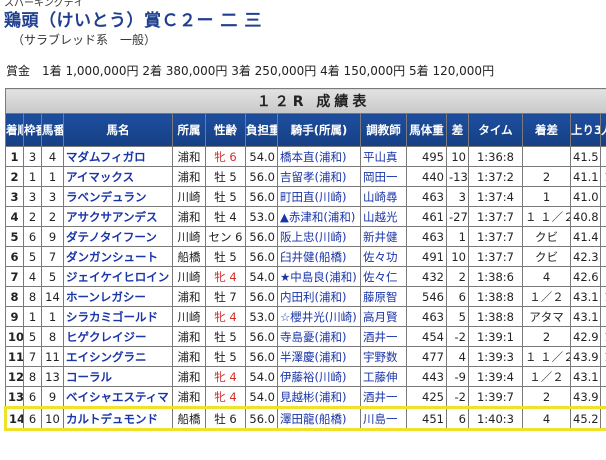 The image size is (606, 460). What do you see at coordinates (602, 216) in the screenshot?
I see `cell-pop: 9` at bounding box center [602, 216].